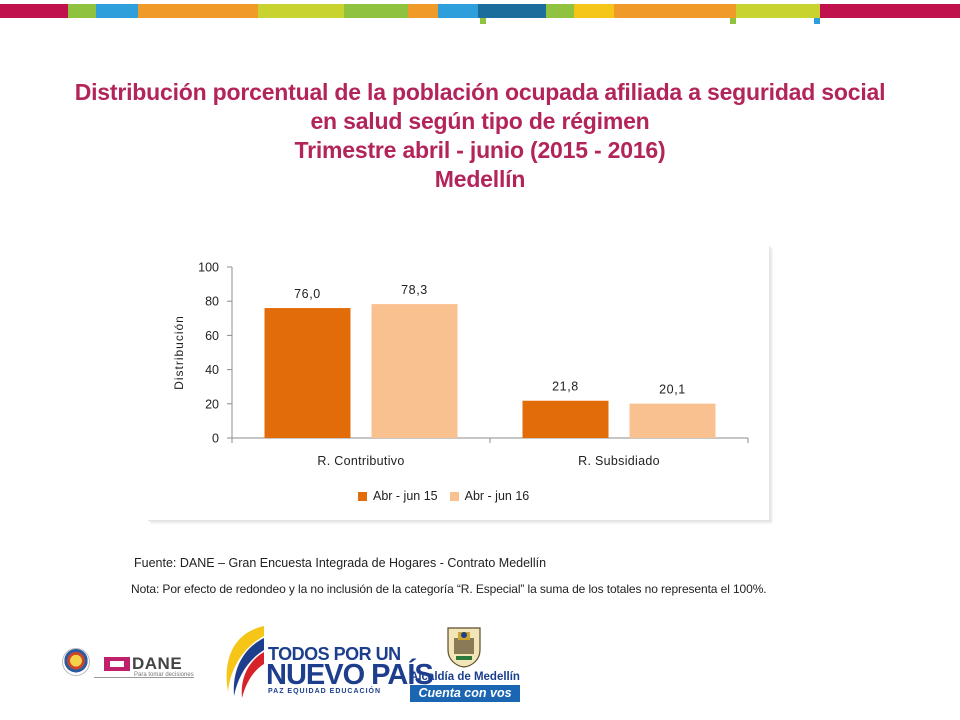 This screenshot has width=960, height=720. I want to click on todos-line1: TODOS POR UN, so click(334, 654).